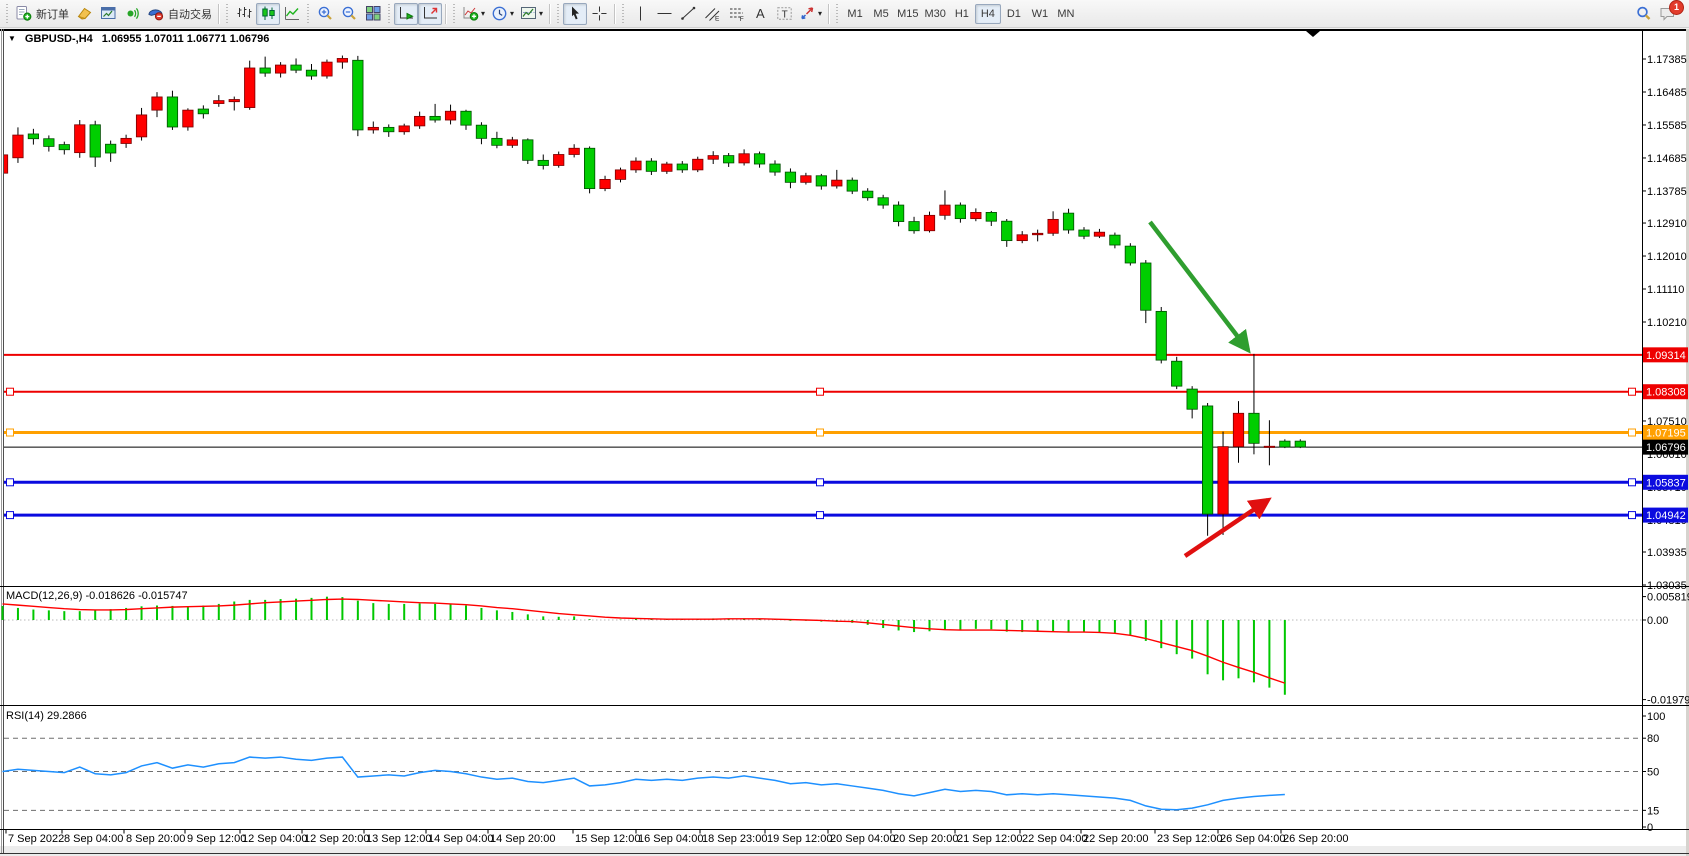 Image resolution: width=1689 pixels, height=856 pixels. I want to click on indicators-button: ▾, so click(473, 14).